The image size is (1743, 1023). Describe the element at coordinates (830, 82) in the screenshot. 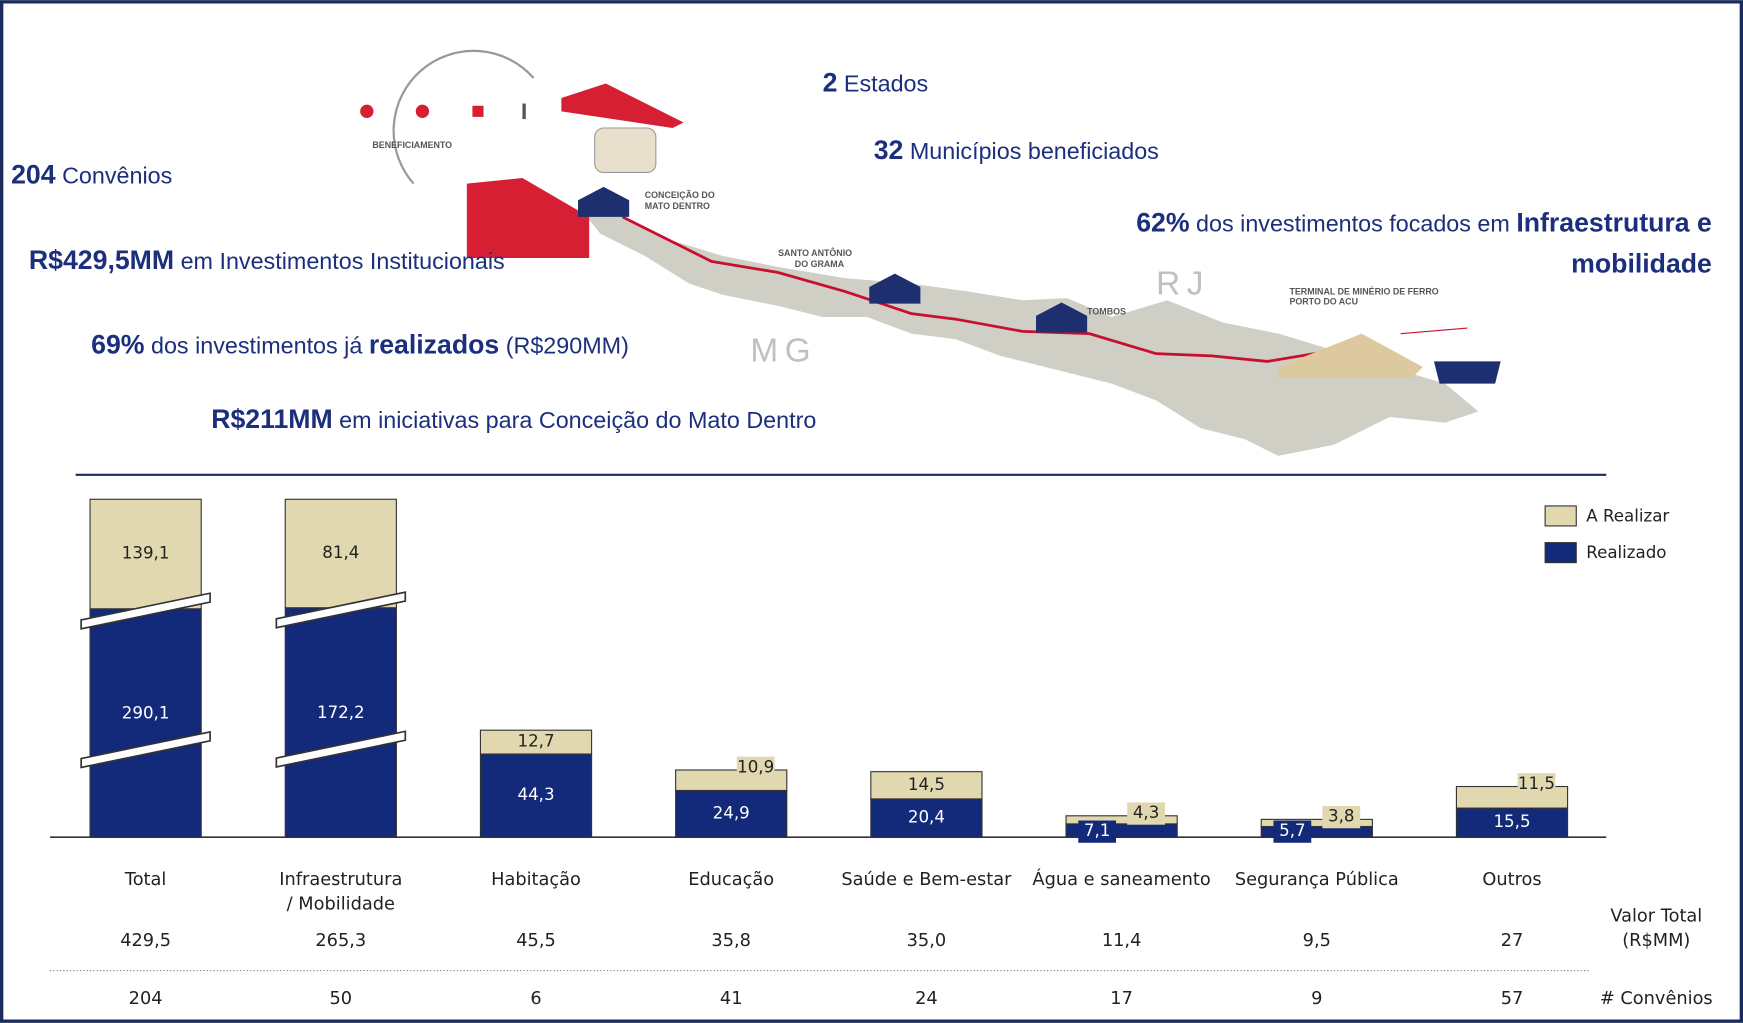

I see `highlight-figure: 2` at that location.